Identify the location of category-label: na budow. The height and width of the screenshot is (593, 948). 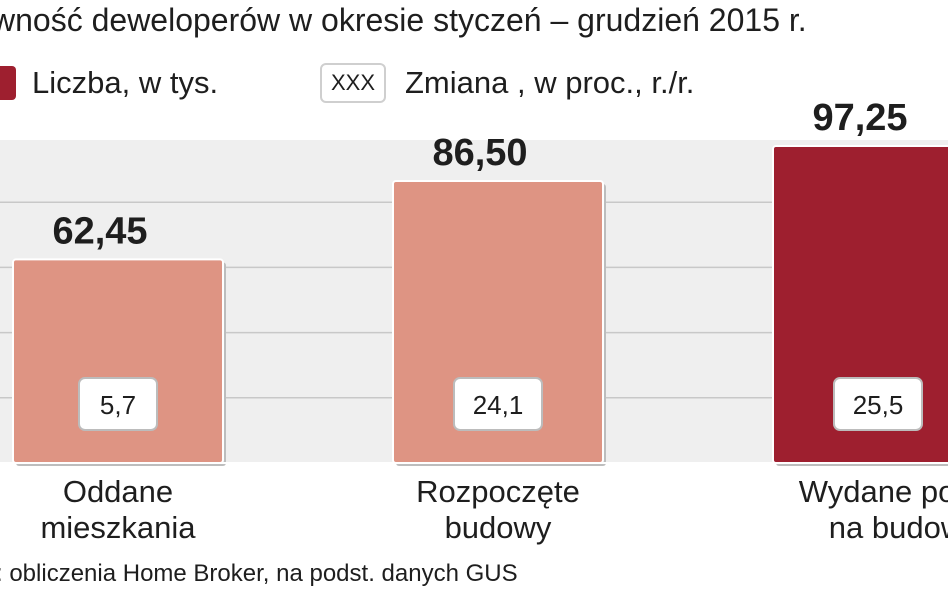
(888, 527).